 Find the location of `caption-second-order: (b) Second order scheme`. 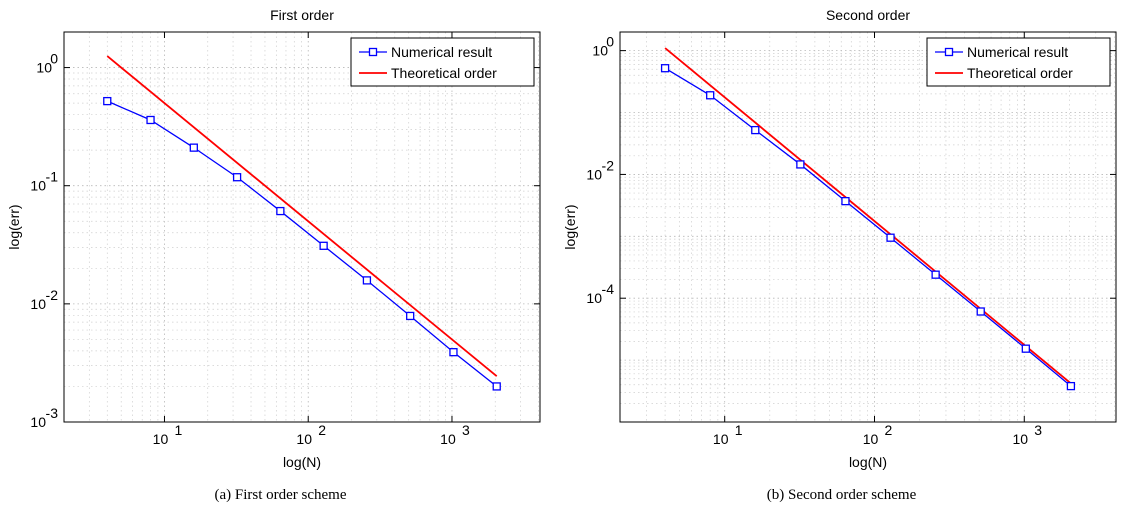

caption-second-order: (b) Second order scheme is located at coordinates (841, 495).